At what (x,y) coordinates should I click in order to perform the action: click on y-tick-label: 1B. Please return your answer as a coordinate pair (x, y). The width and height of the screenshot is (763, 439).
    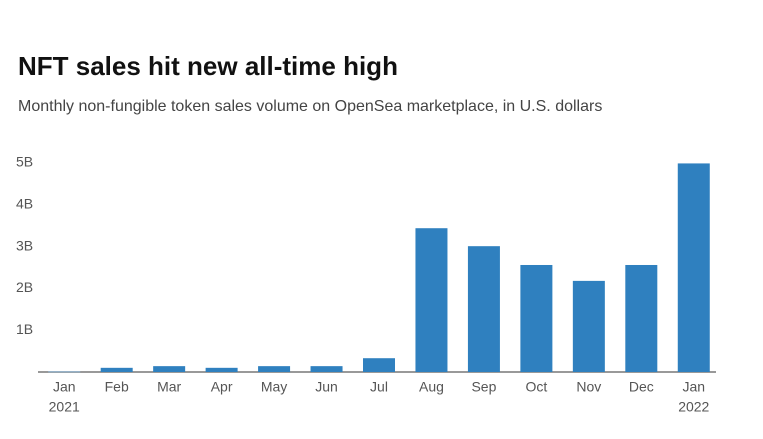
    Looking at the image, I should click on (24, 329).